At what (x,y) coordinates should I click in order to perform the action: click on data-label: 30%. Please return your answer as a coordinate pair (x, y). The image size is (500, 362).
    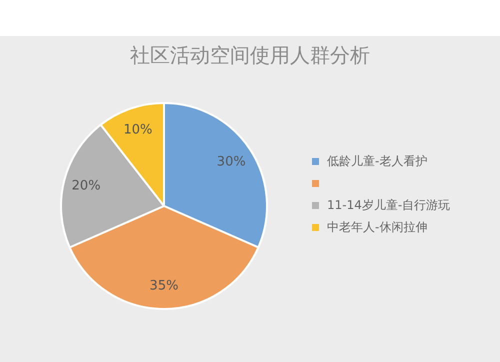
    Looking at the image, I should click on (231, 162).